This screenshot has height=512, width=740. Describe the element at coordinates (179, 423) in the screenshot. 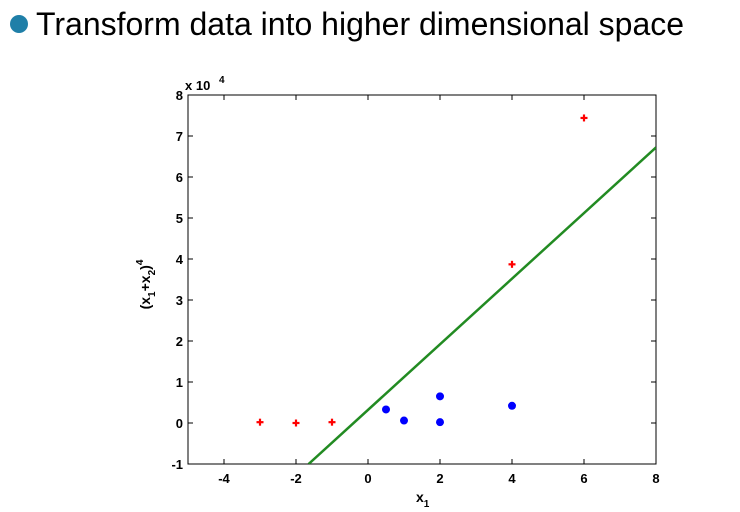

I see `y-tick-label: 0` at that location.